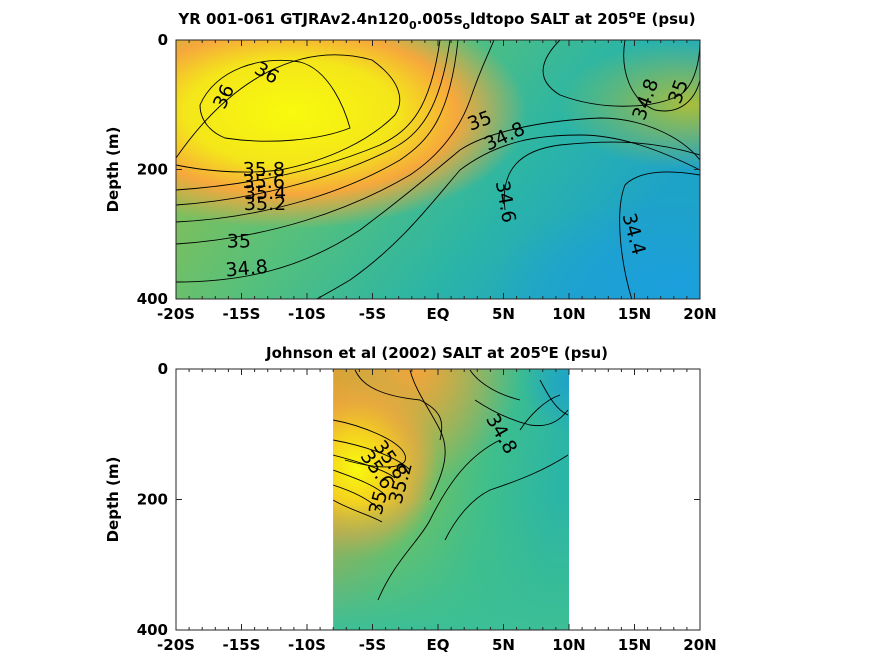 Image resolution: width=875 pixels, height=656 pixels. What do you see at coordinates (293, 19) in the screenshot?
I see `title-part: YR 001-061 GTJRAv2.4n120` at bounding box center [293, 19].